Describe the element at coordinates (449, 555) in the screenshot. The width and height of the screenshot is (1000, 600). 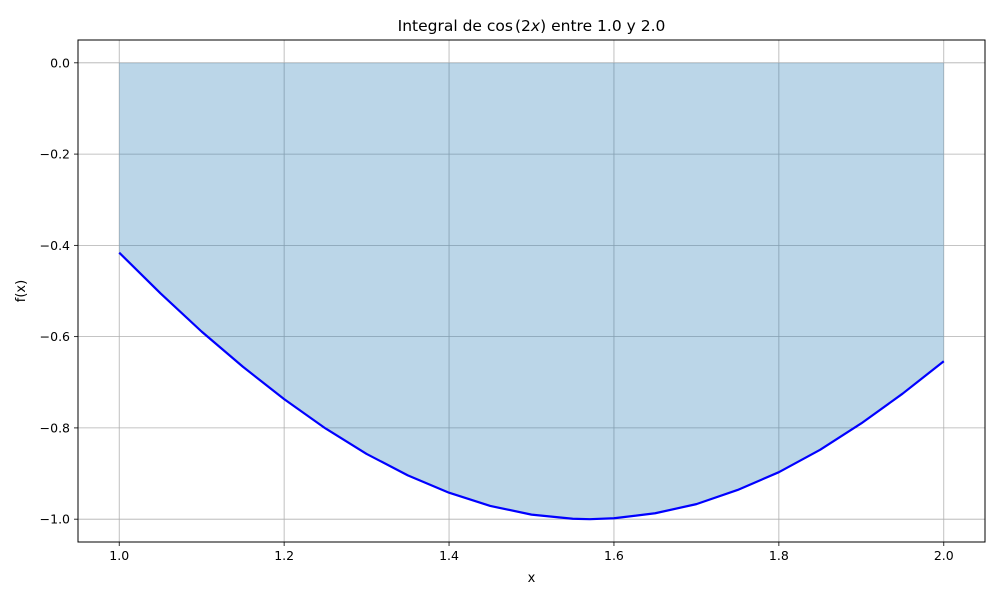
I see `x-tick-label: 1.4` at that location.